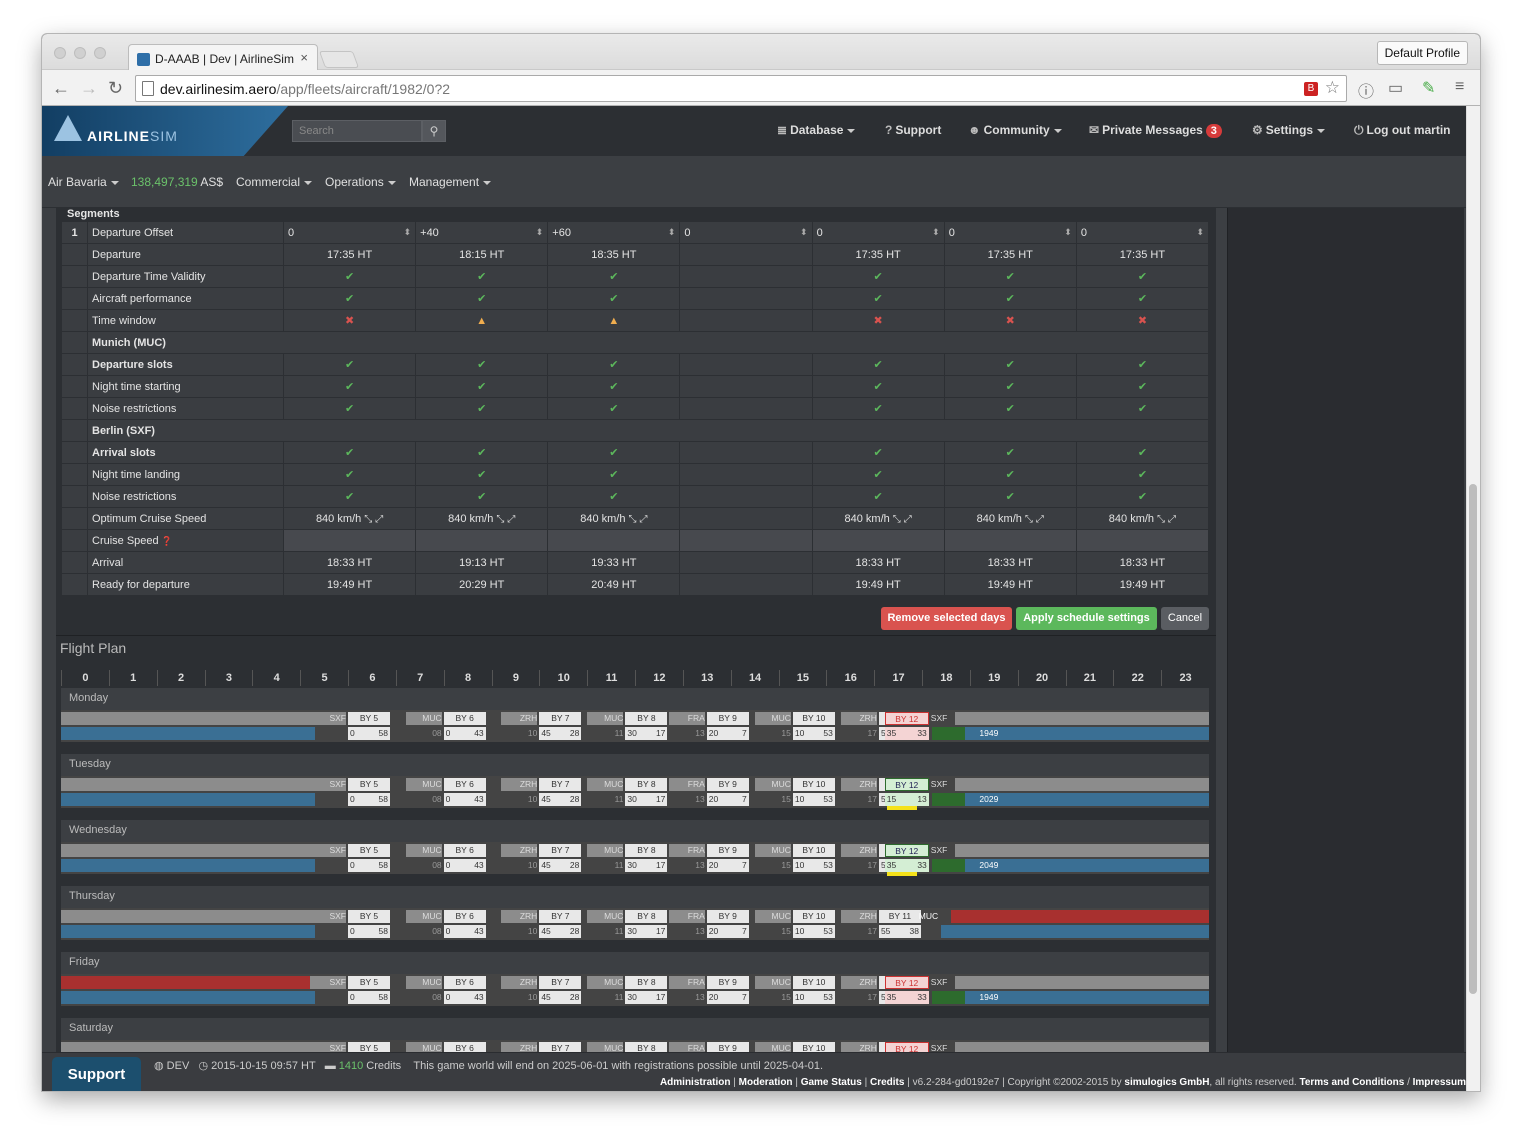 The height and width of the screenshot is (1141, 1522). What do you see at coordinates (1185, 618) in the screenshot?
I see `cancel-button: Cancel` at bounding box center [1185, 618].